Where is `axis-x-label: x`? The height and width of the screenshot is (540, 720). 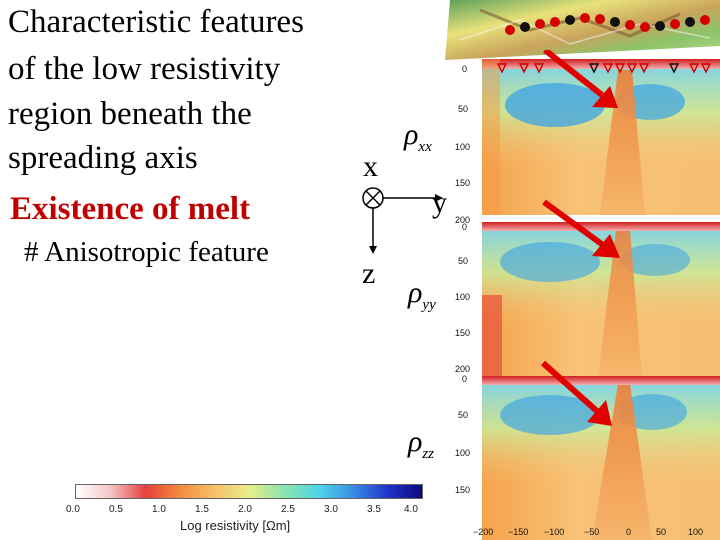
axis-x-label: x is located at coordinates (370, 166).